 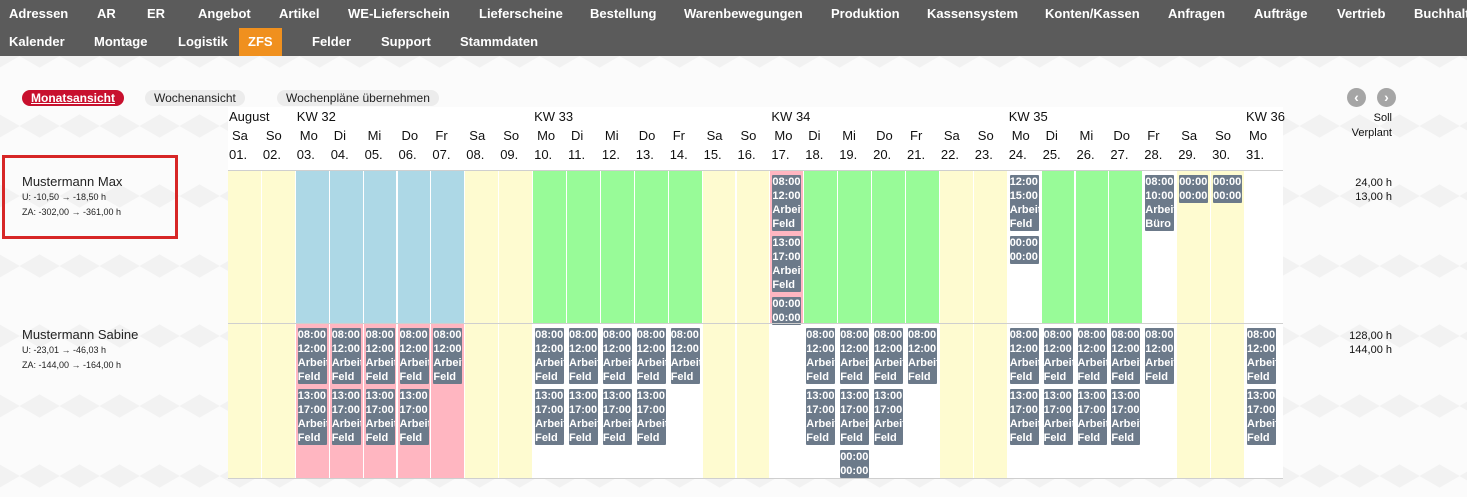 I want to click on nav-item-logistik: Logistik, so click(x=203, y=41).